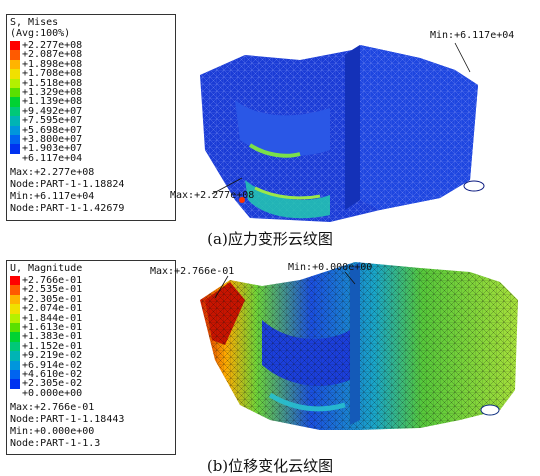 This screenshot has height=476, width=540. What do you see at coordinates (55, 444) in the screenshot?
I see `legend-min-node-b: Node:PART-1-1.3` at bounding box center [55, 444].